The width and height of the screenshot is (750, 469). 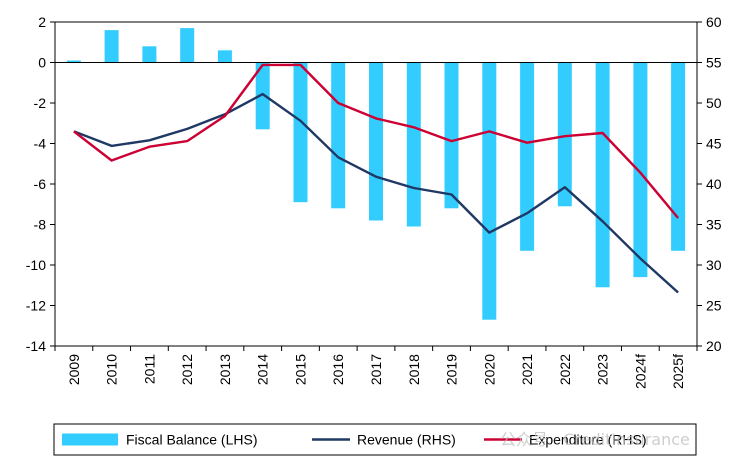 I want to click on right-tick-label: 25, so click(x=714, y=306).